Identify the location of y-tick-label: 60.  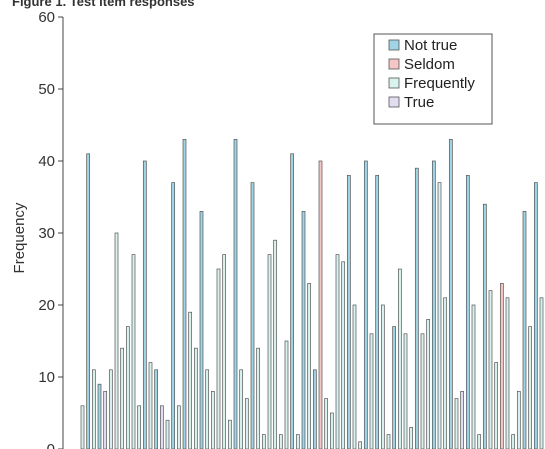
(46, 17).